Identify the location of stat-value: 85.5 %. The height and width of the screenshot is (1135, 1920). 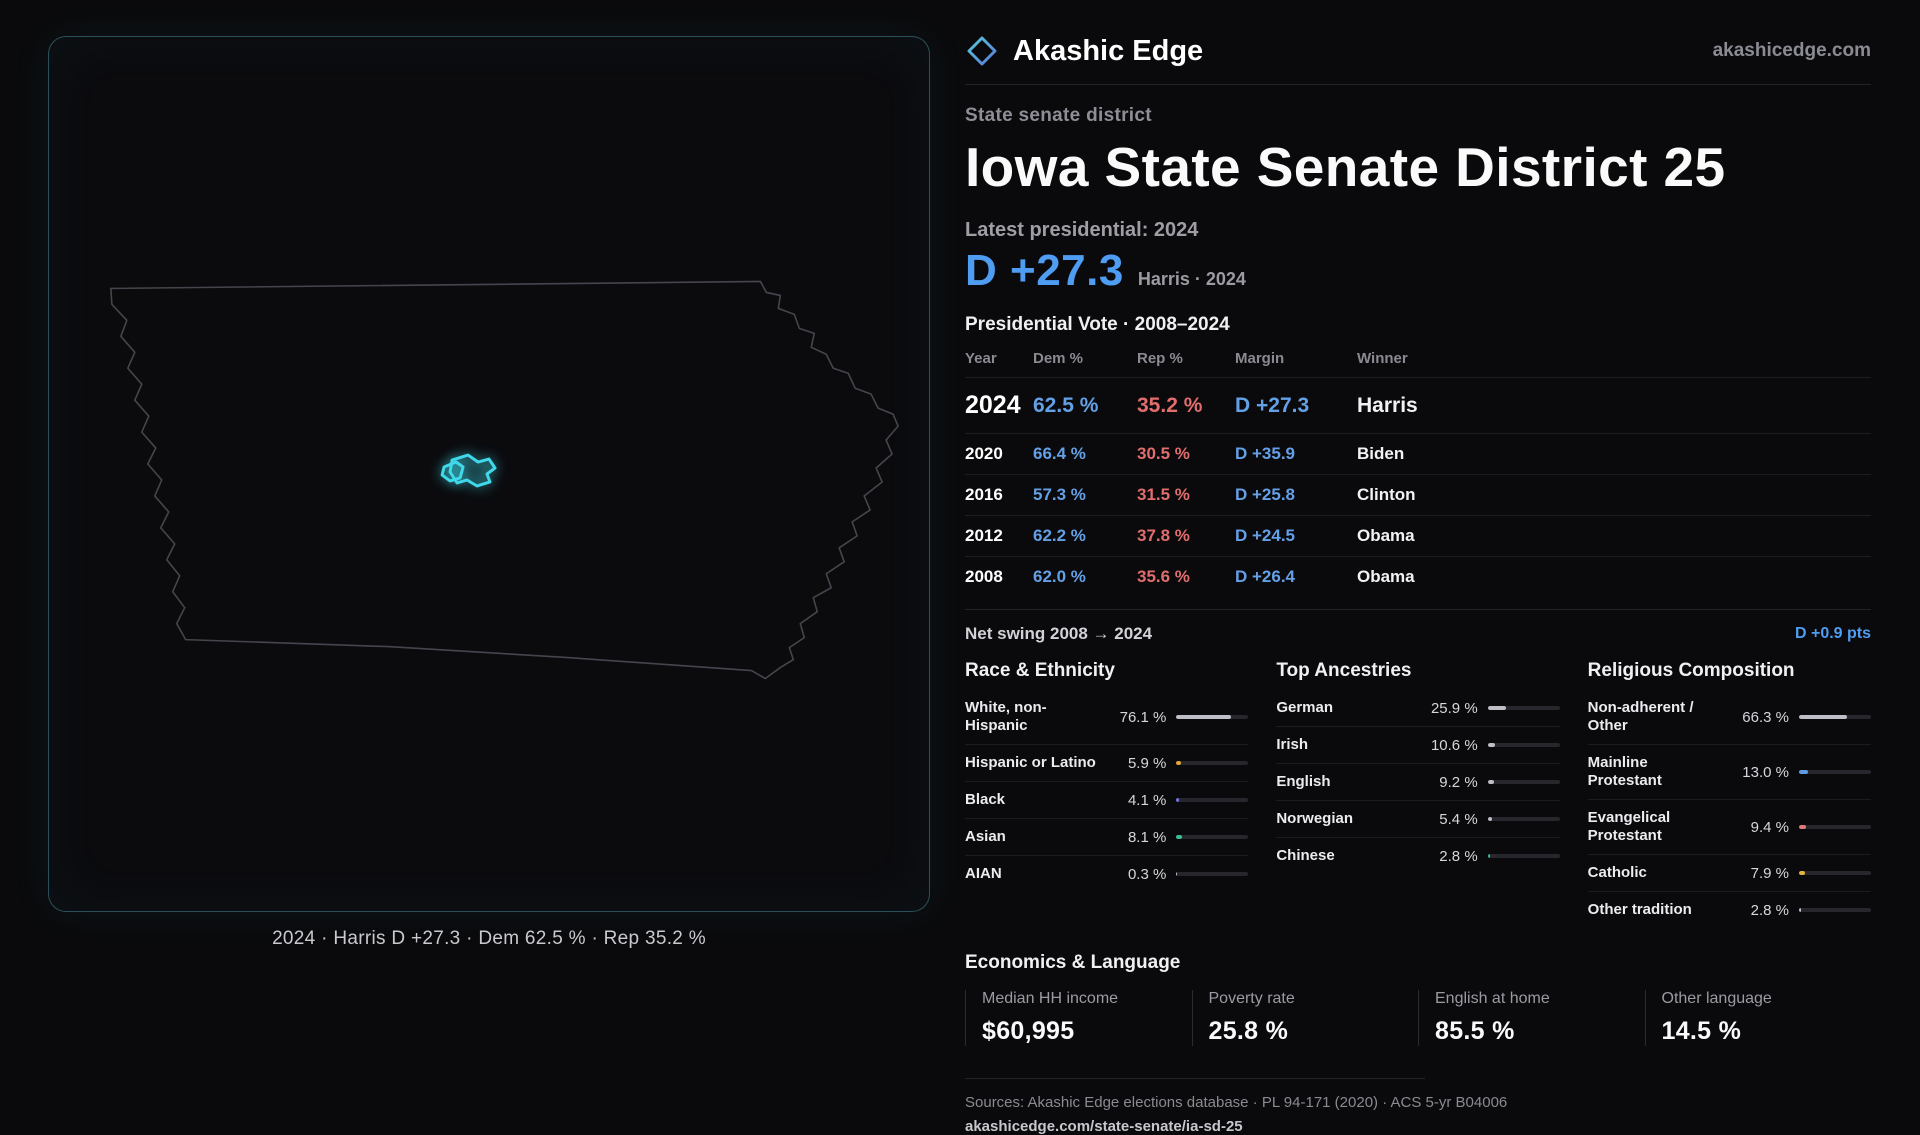
(1475, 1031).